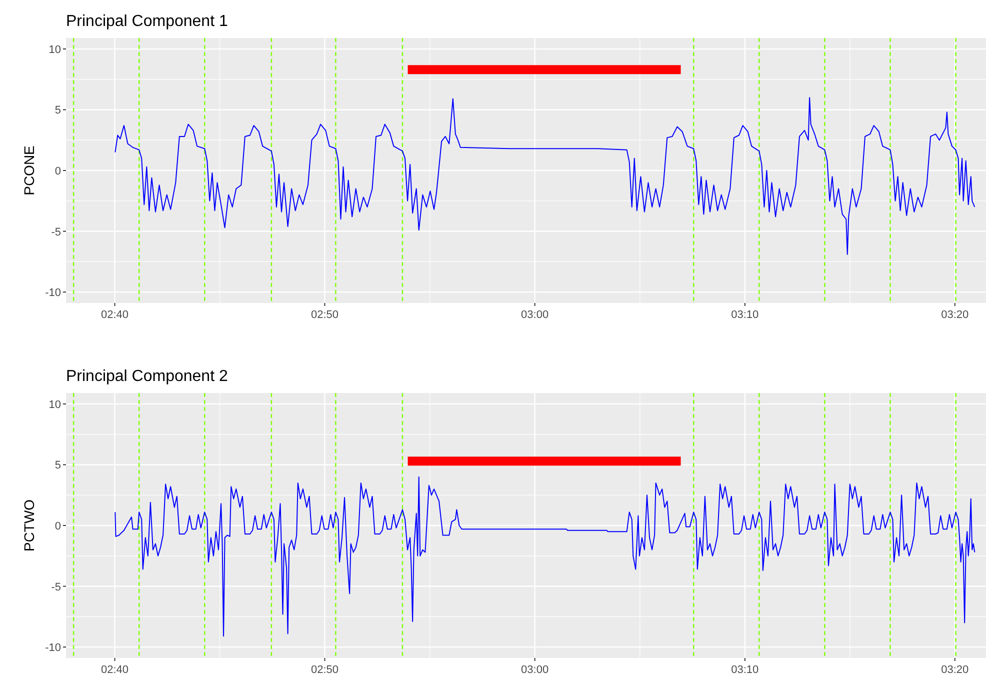 This screenshot has width=997, height=685. What do you see at coordinates (29, 525) in the screenshot?
I see `y-axis-title: PCTWO` at bounding box center [29, 525].